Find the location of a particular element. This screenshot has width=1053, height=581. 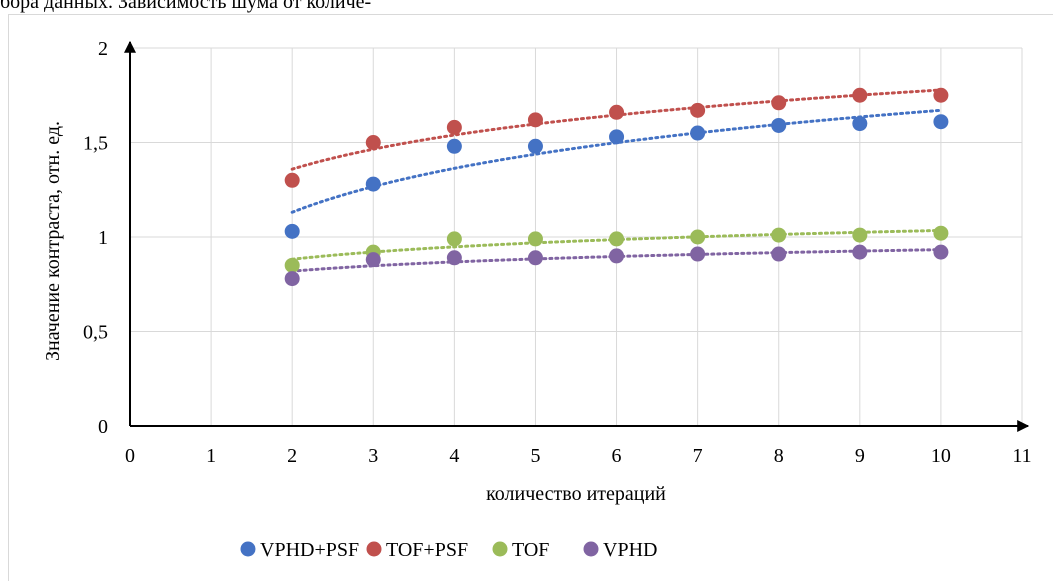

x-tick-label: 0 is located at coordinates (130, 456).